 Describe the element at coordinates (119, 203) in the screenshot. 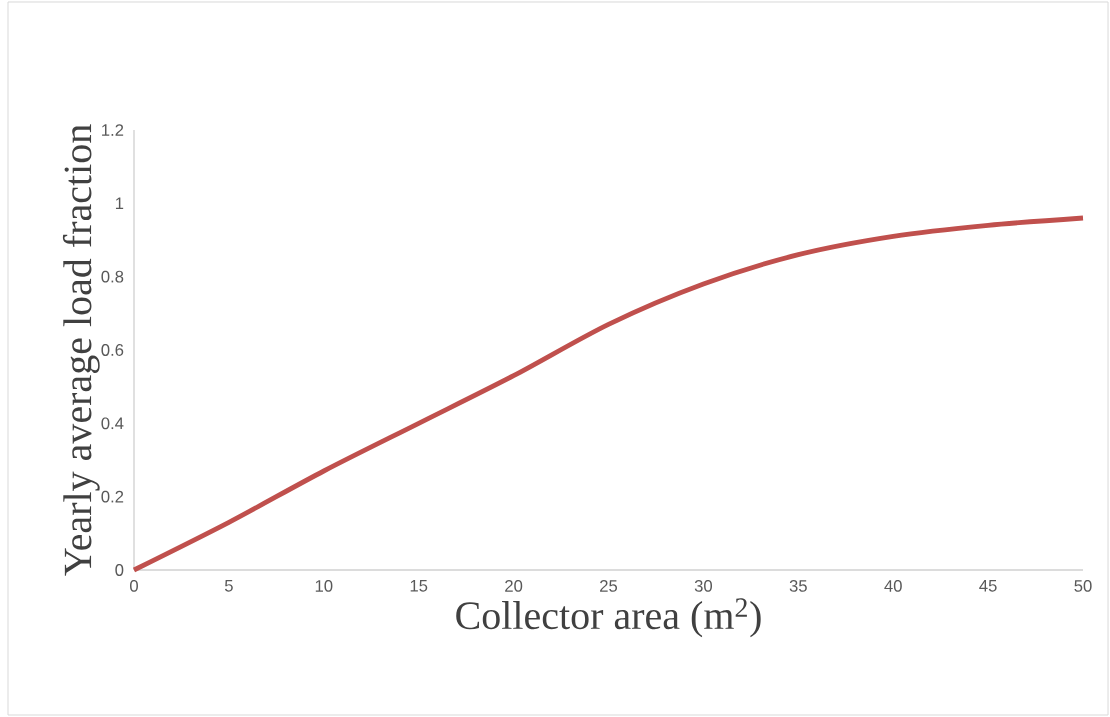

I see `y-tick-label: 1` at that location.